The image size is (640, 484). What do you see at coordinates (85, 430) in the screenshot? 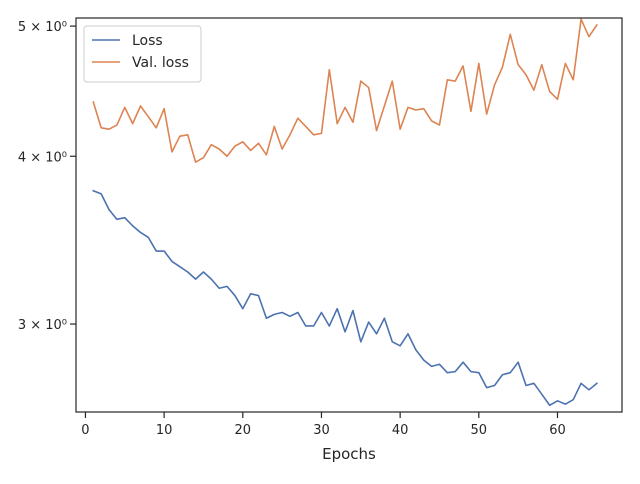
I see `x-tick-label: 0` at bounding box center [85, 430].